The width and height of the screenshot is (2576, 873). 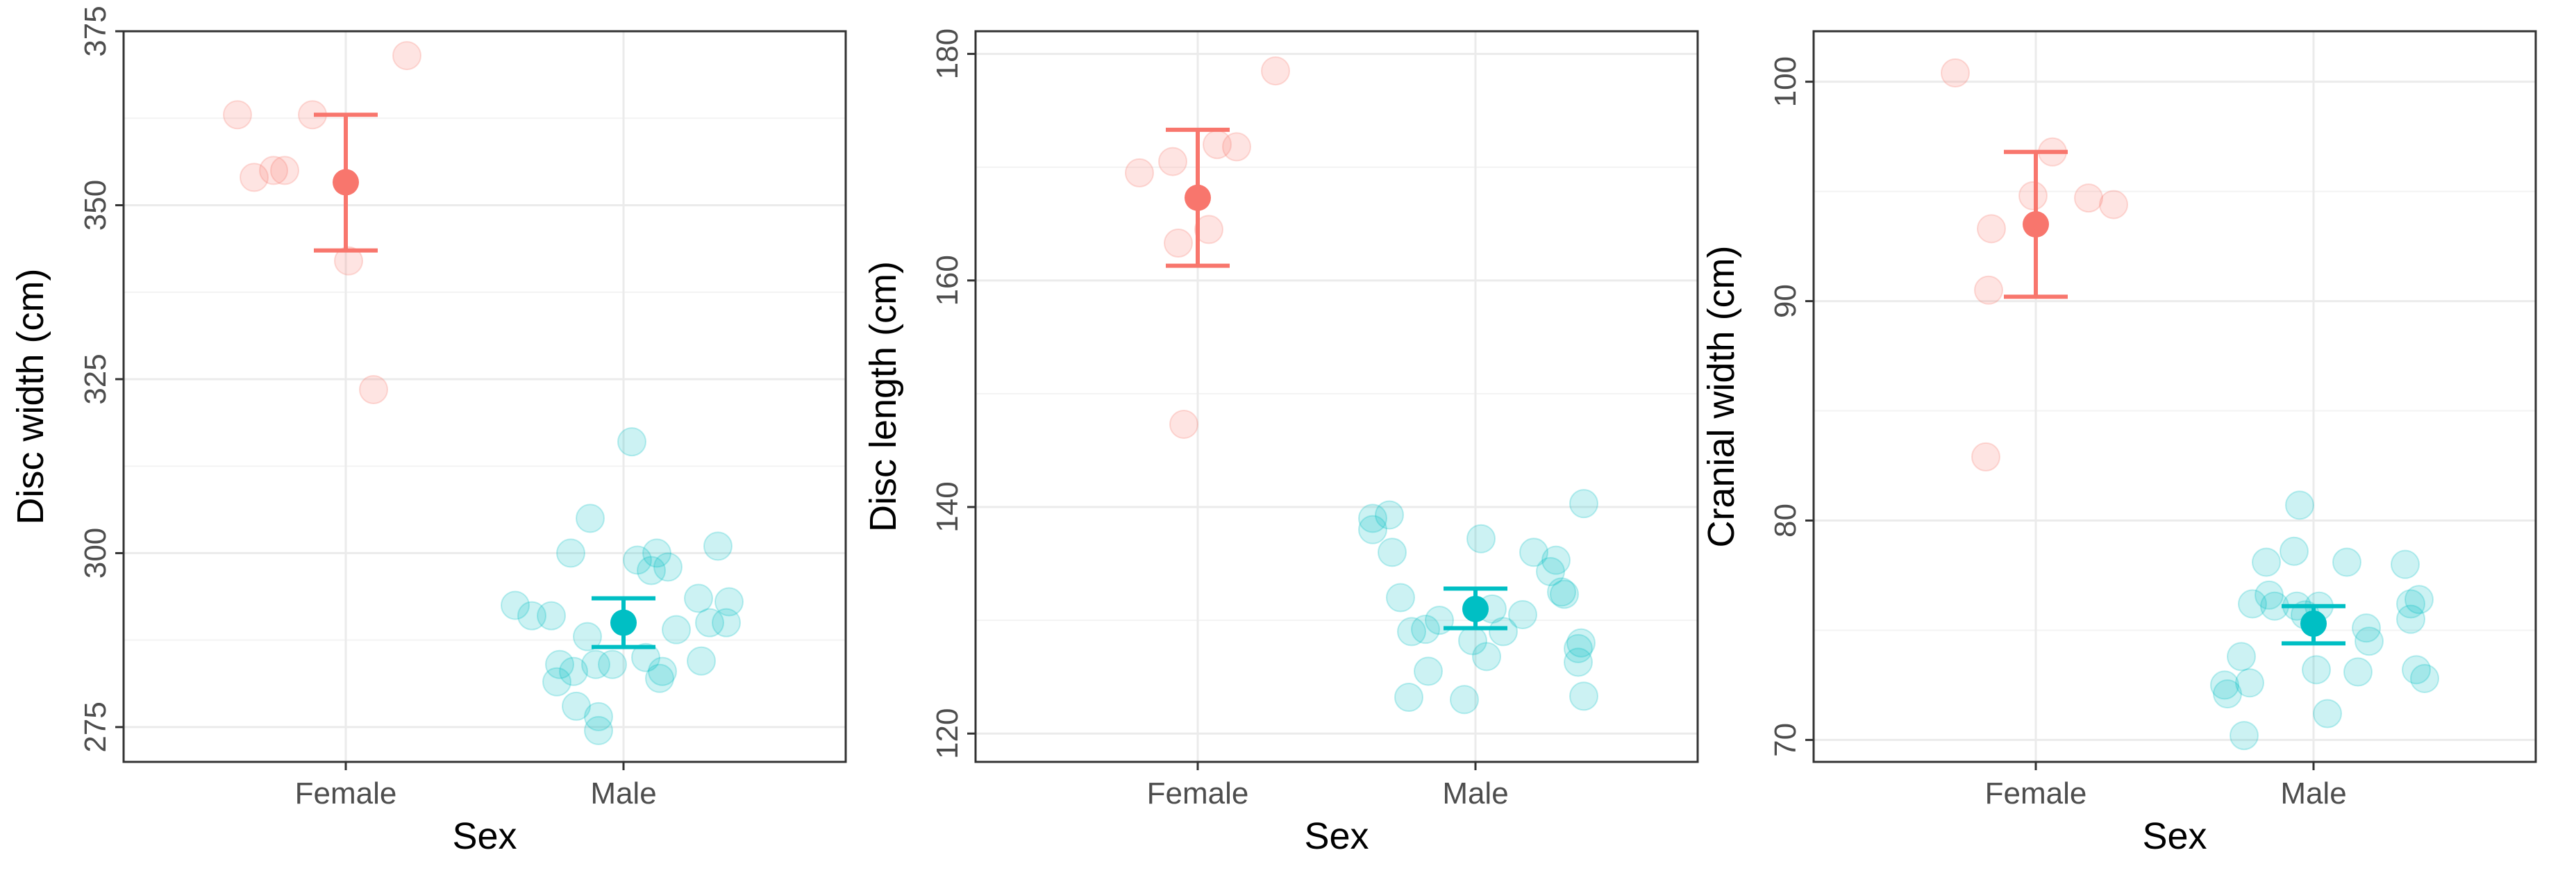 I want to click on y-tick-label: 140, so click(x=947, y=506).